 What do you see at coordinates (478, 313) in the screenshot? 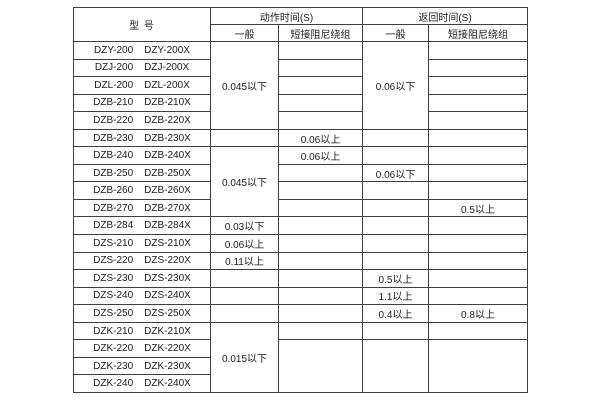
I see `cell-return-damping: 0.8以上` at bounding box center [478, 313].